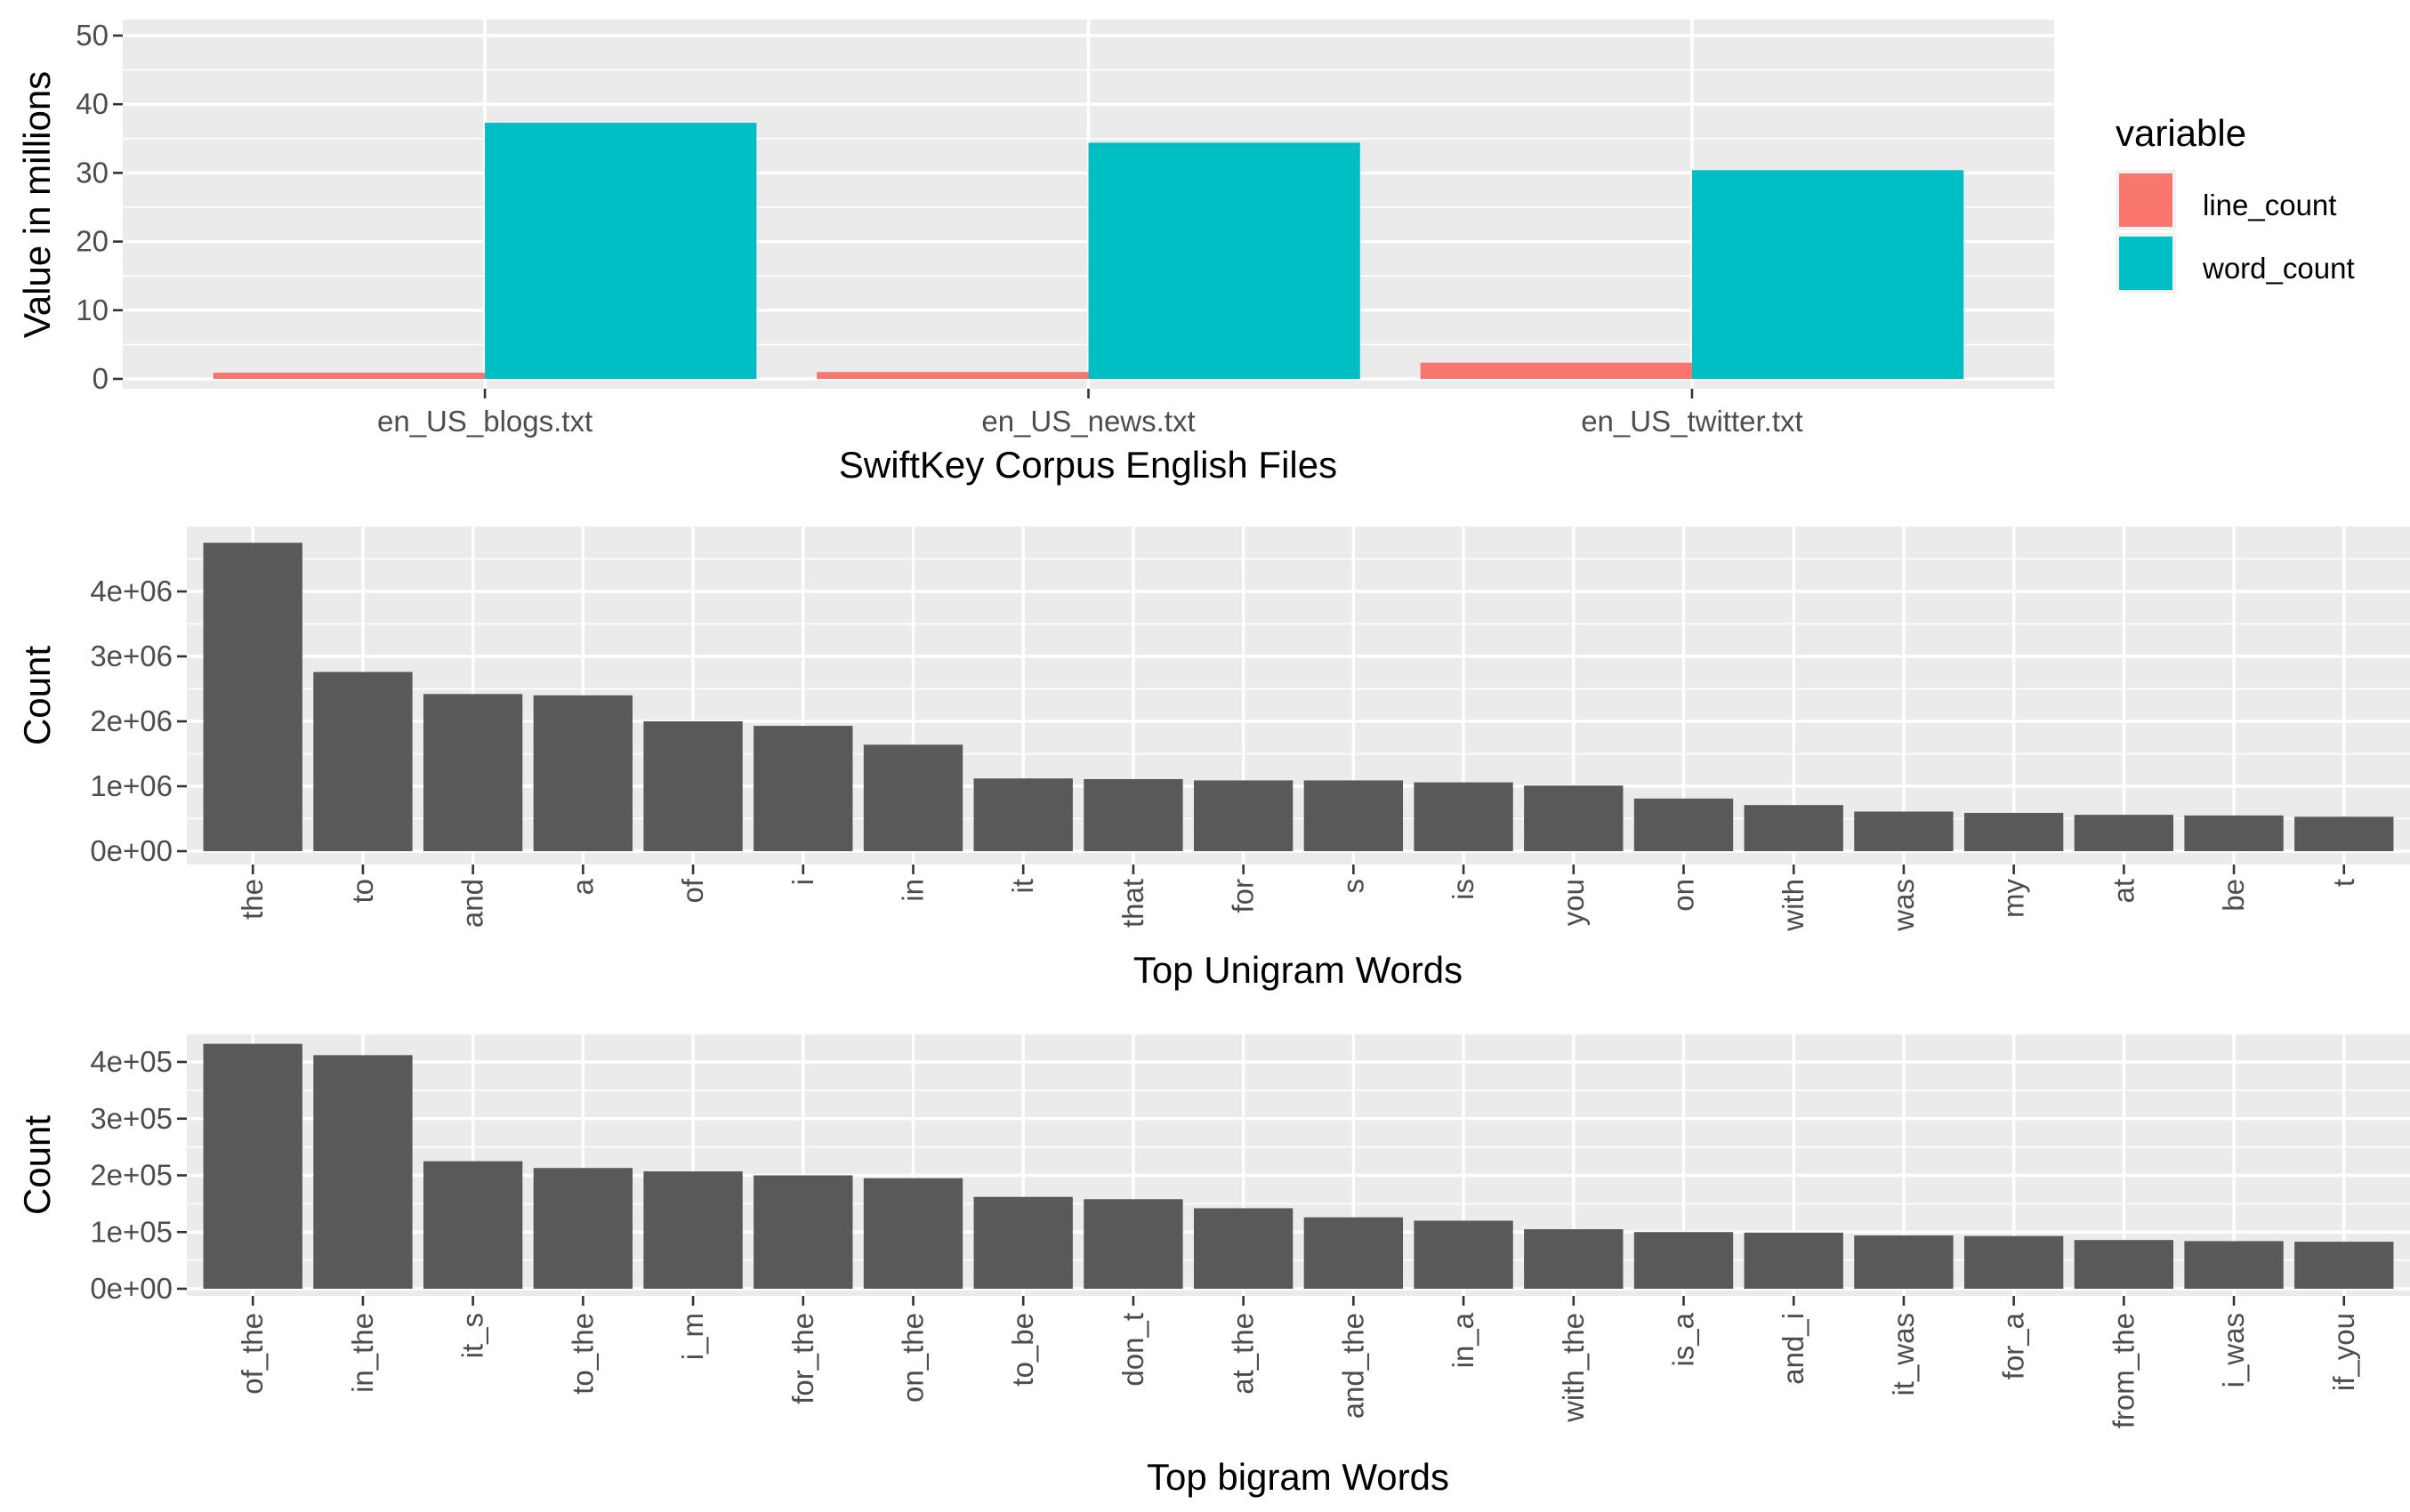 The width and height of the screenshot is (2410, 1512). I want to click on y-axis: 0e+00 1e+05 2e+05 3e+05 4e+05, so click(138, 1175).